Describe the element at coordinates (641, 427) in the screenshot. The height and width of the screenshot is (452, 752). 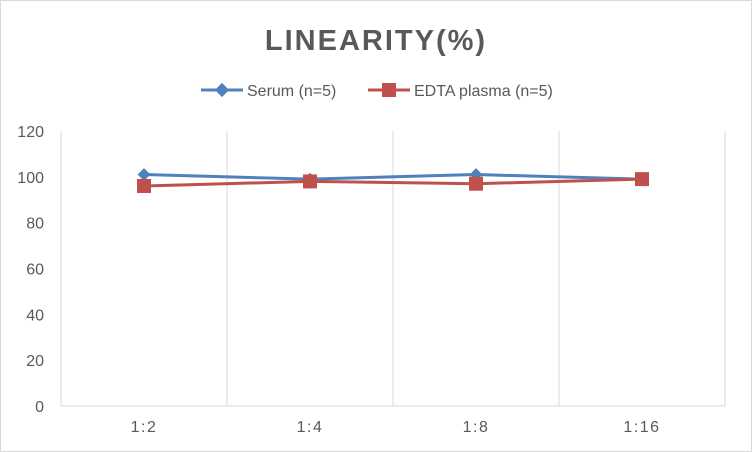
I see `x-tick-label: 1:16` at that location.